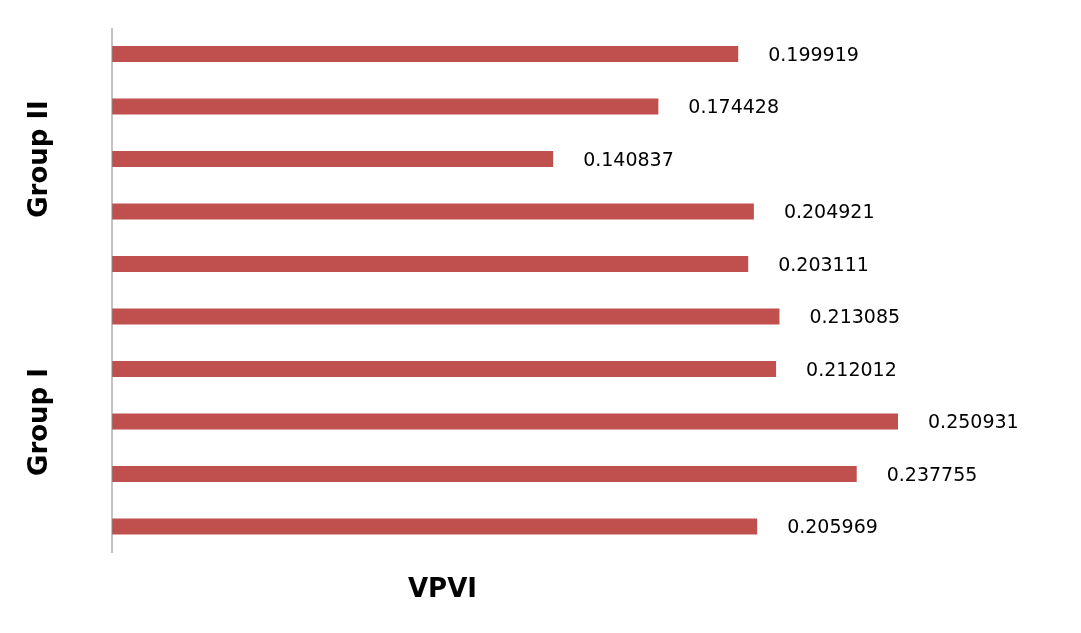  What do you see at coordinates (628, 158) in the screenshot?
I see `data-label: 0.140837` at bounding box center [628, 158].